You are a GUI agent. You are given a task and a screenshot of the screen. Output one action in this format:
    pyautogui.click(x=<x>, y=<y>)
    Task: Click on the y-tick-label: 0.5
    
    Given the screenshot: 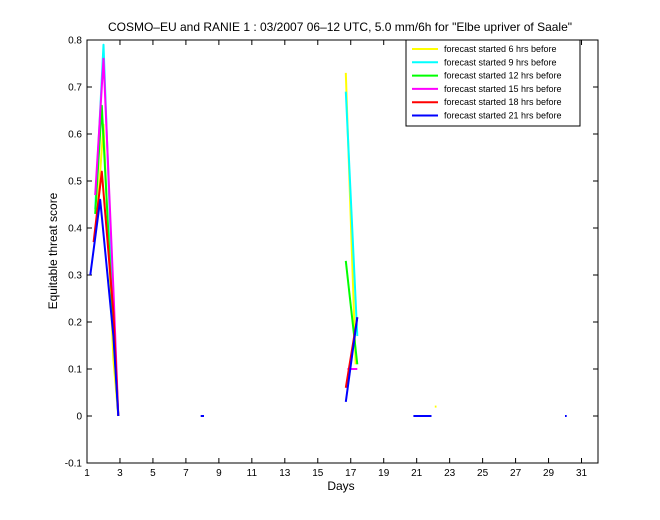 What is the action you would take?
    pyautogui.click(x=75, y=182)
    